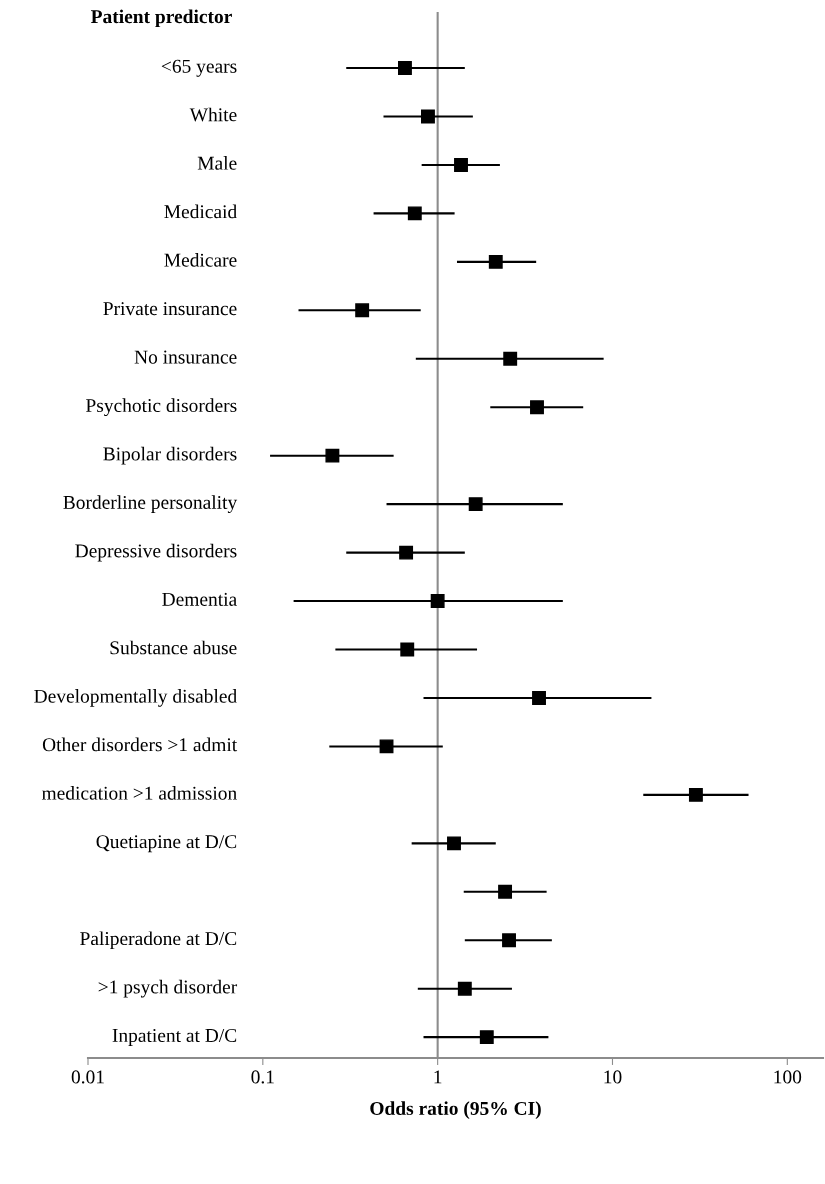 The width and height of the screenshot is (825, 1184). What do you see at coordinates (173, 647) in the screenshot?
I see `y-tick-label: Substance abuse` at bounding box center [173, 647].